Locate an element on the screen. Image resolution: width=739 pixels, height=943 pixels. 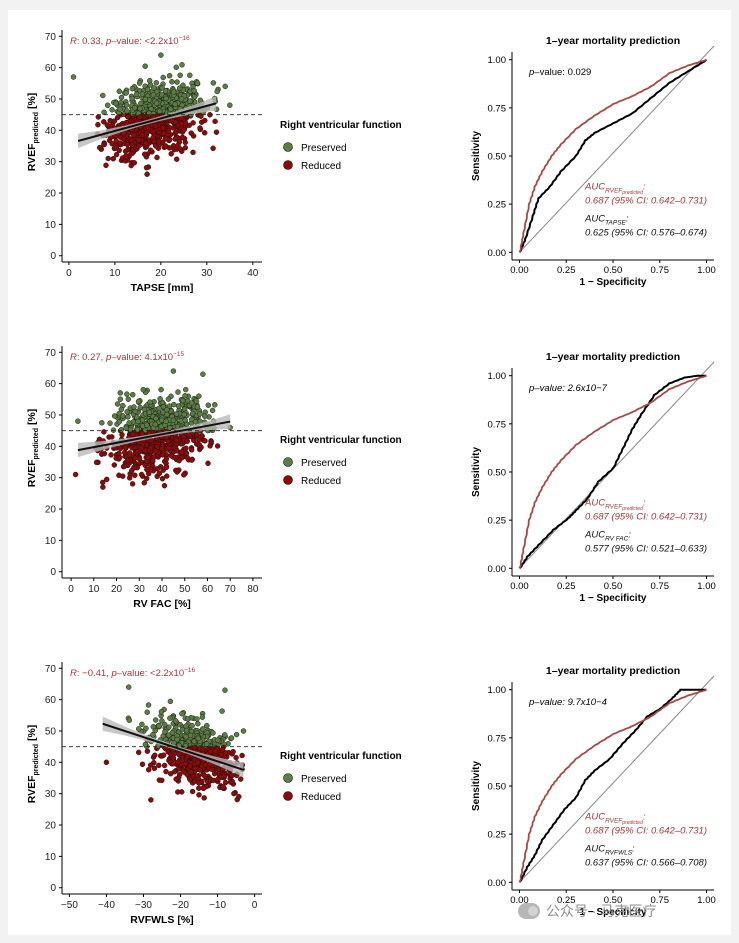
x-tick-label: 20 is located at coordinates (117, 589).